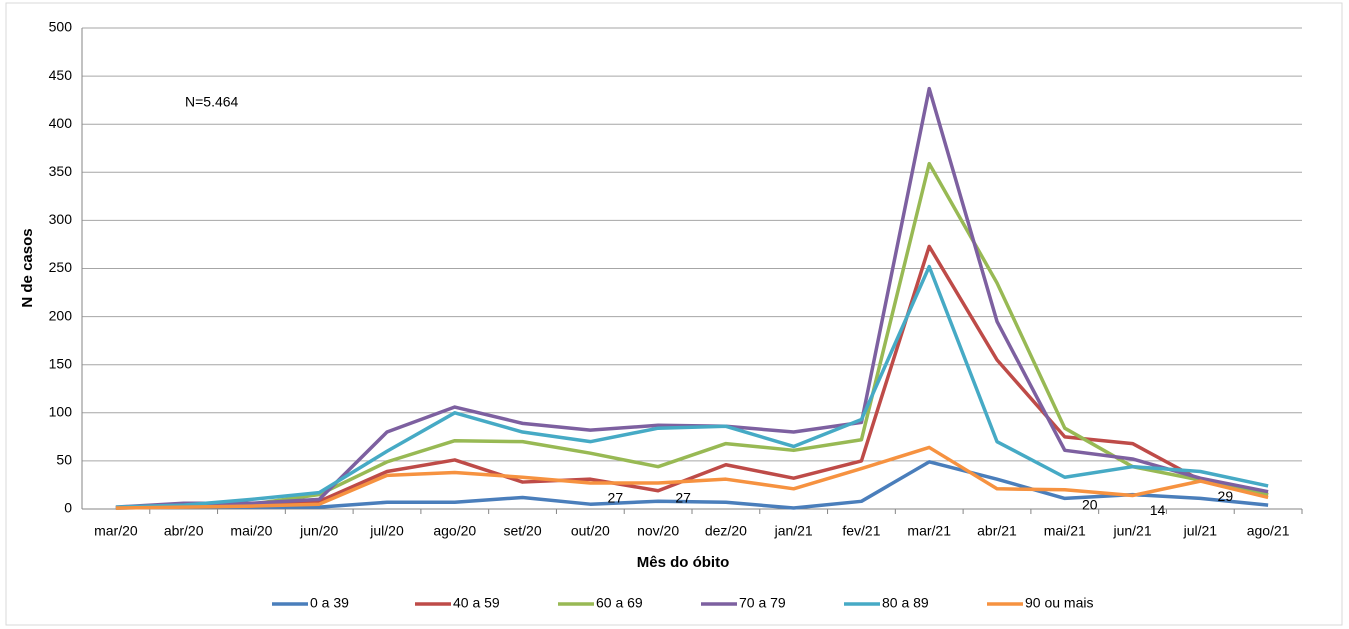 The width and height of the screenshot is (1349, 629). Describe the element at coordinates (61, 363) in the screenshot. I see `y-tick-label: 150` at that location.